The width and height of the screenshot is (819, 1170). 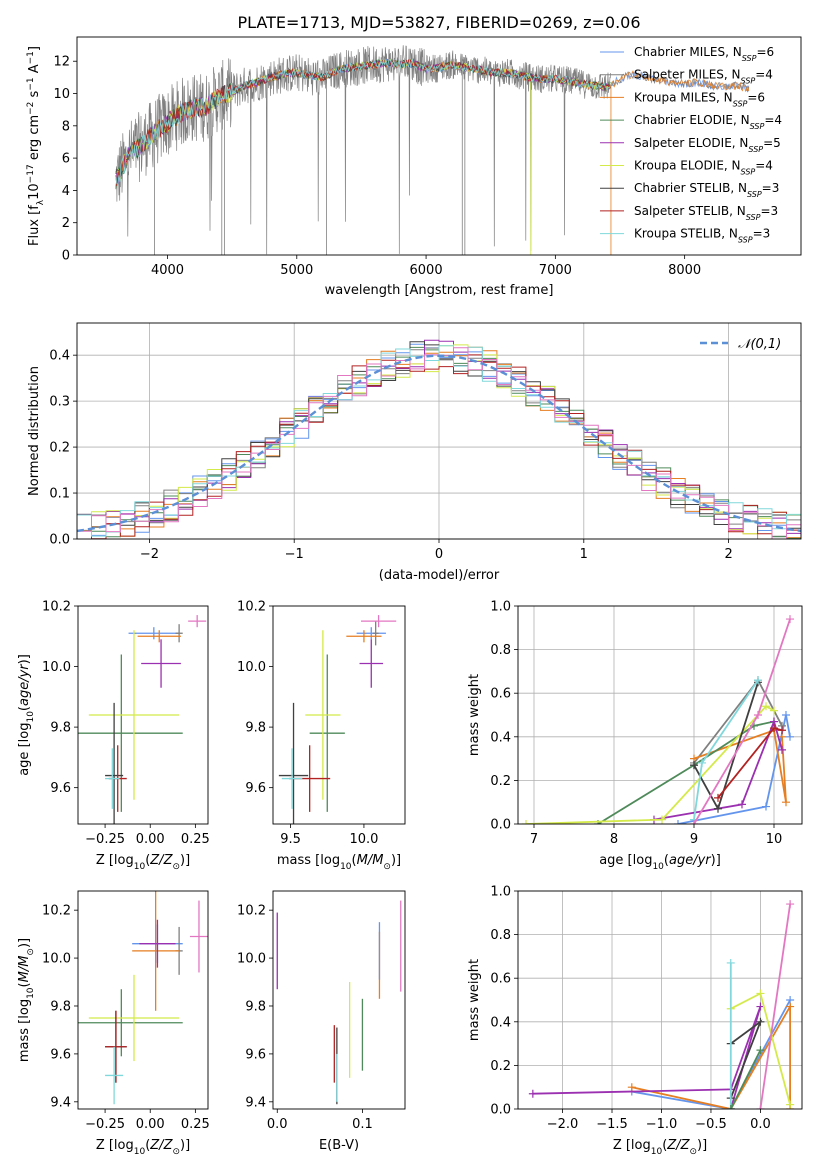 I want to click on legend-label: Salpeter STELIB, NSSP=3, so click(x=706, y=213).